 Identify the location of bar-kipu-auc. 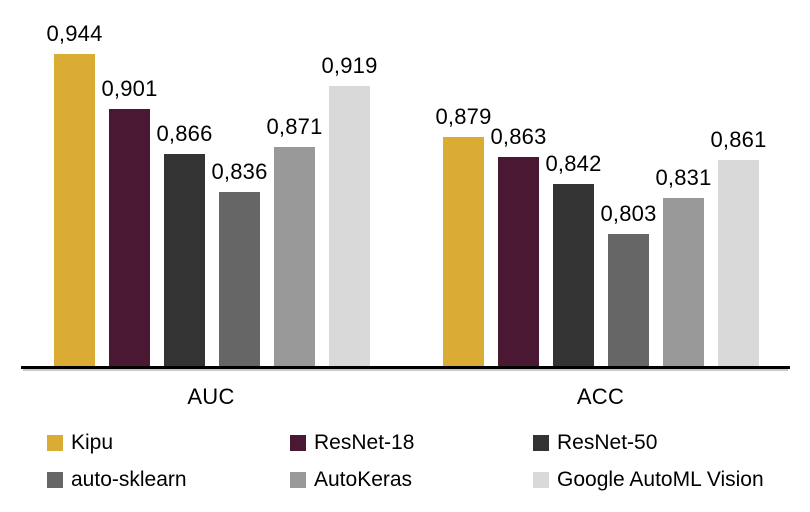
(74, 210).